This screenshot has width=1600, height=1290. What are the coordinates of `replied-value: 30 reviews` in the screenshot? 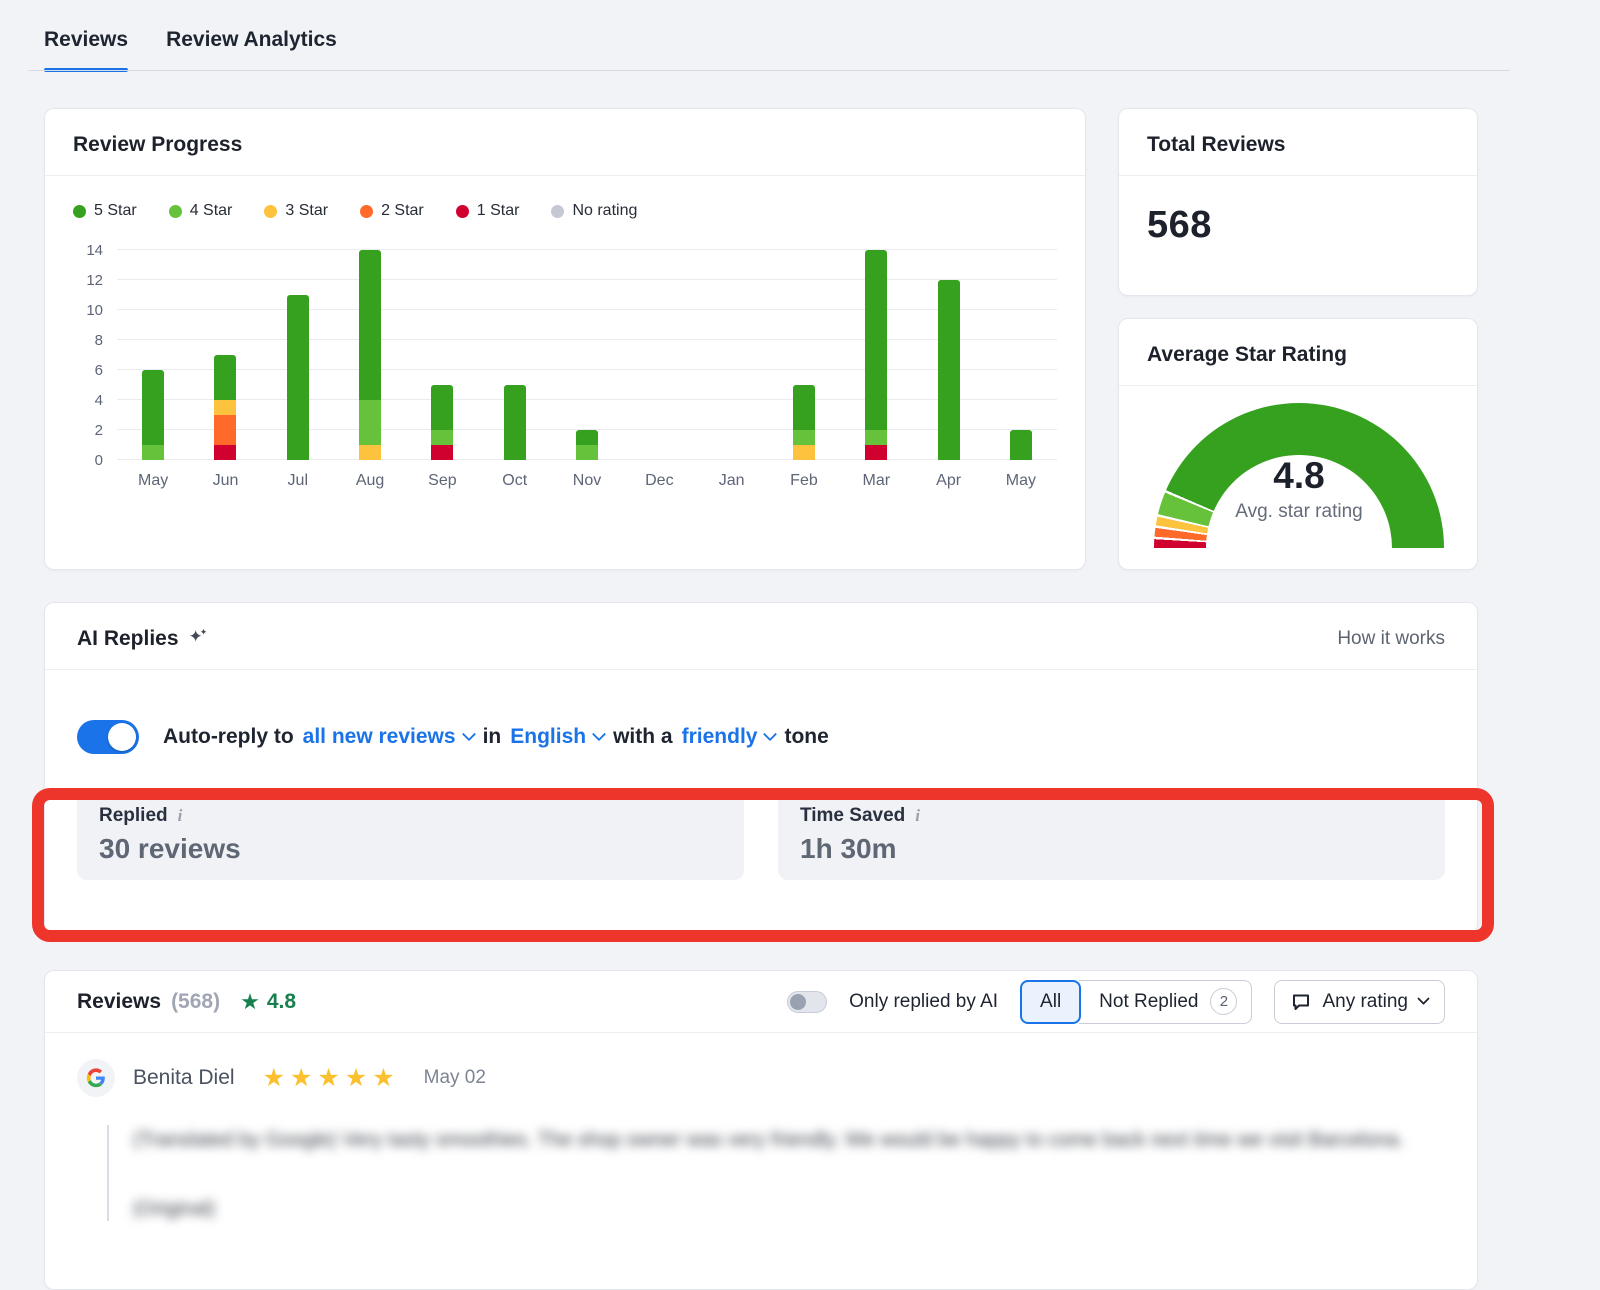 It's located at (170, 848).